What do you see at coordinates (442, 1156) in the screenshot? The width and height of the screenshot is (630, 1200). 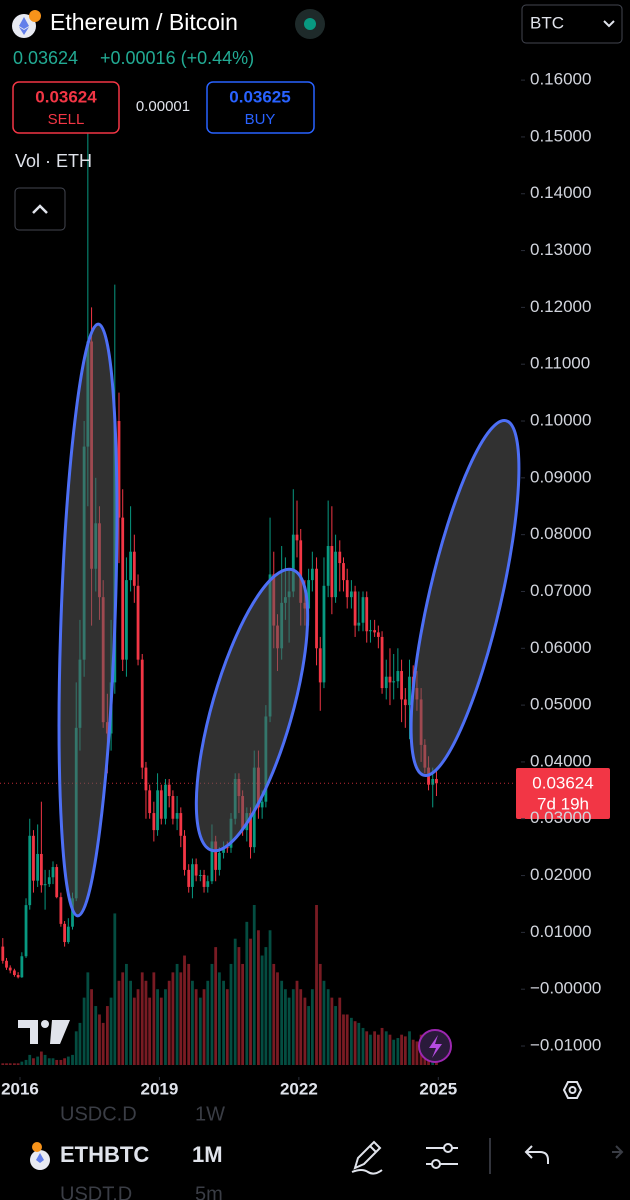 I see `indicators-button` at bounding box center [442, 1156].